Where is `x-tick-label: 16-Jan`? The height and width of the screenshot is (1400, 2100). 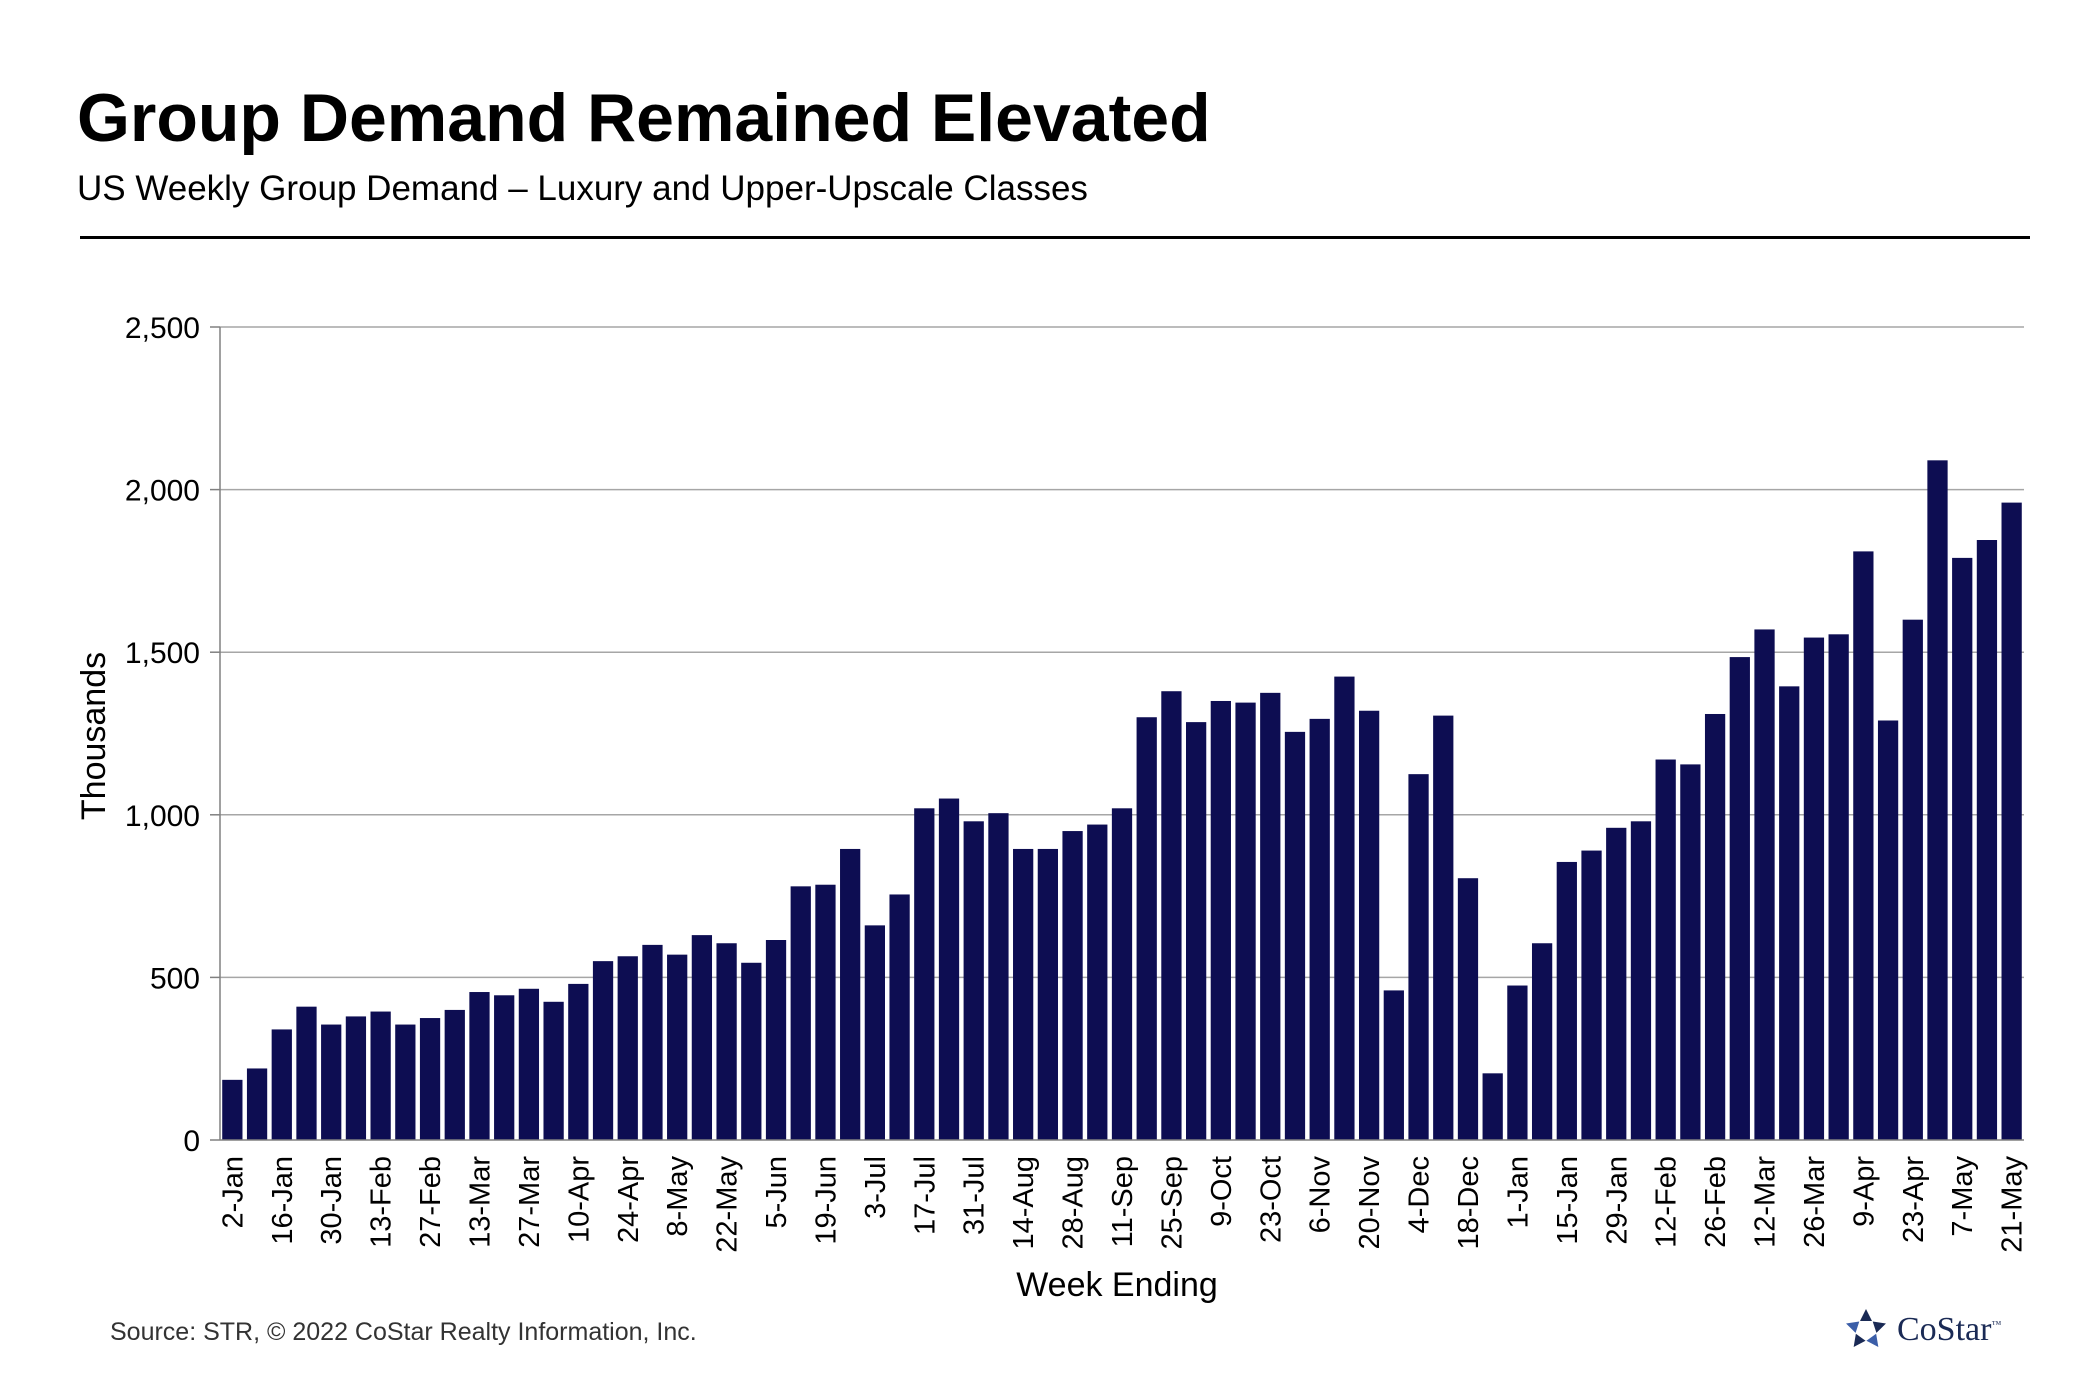
x-tick-label: 16-Jan is located at coordinates (283, 1200).